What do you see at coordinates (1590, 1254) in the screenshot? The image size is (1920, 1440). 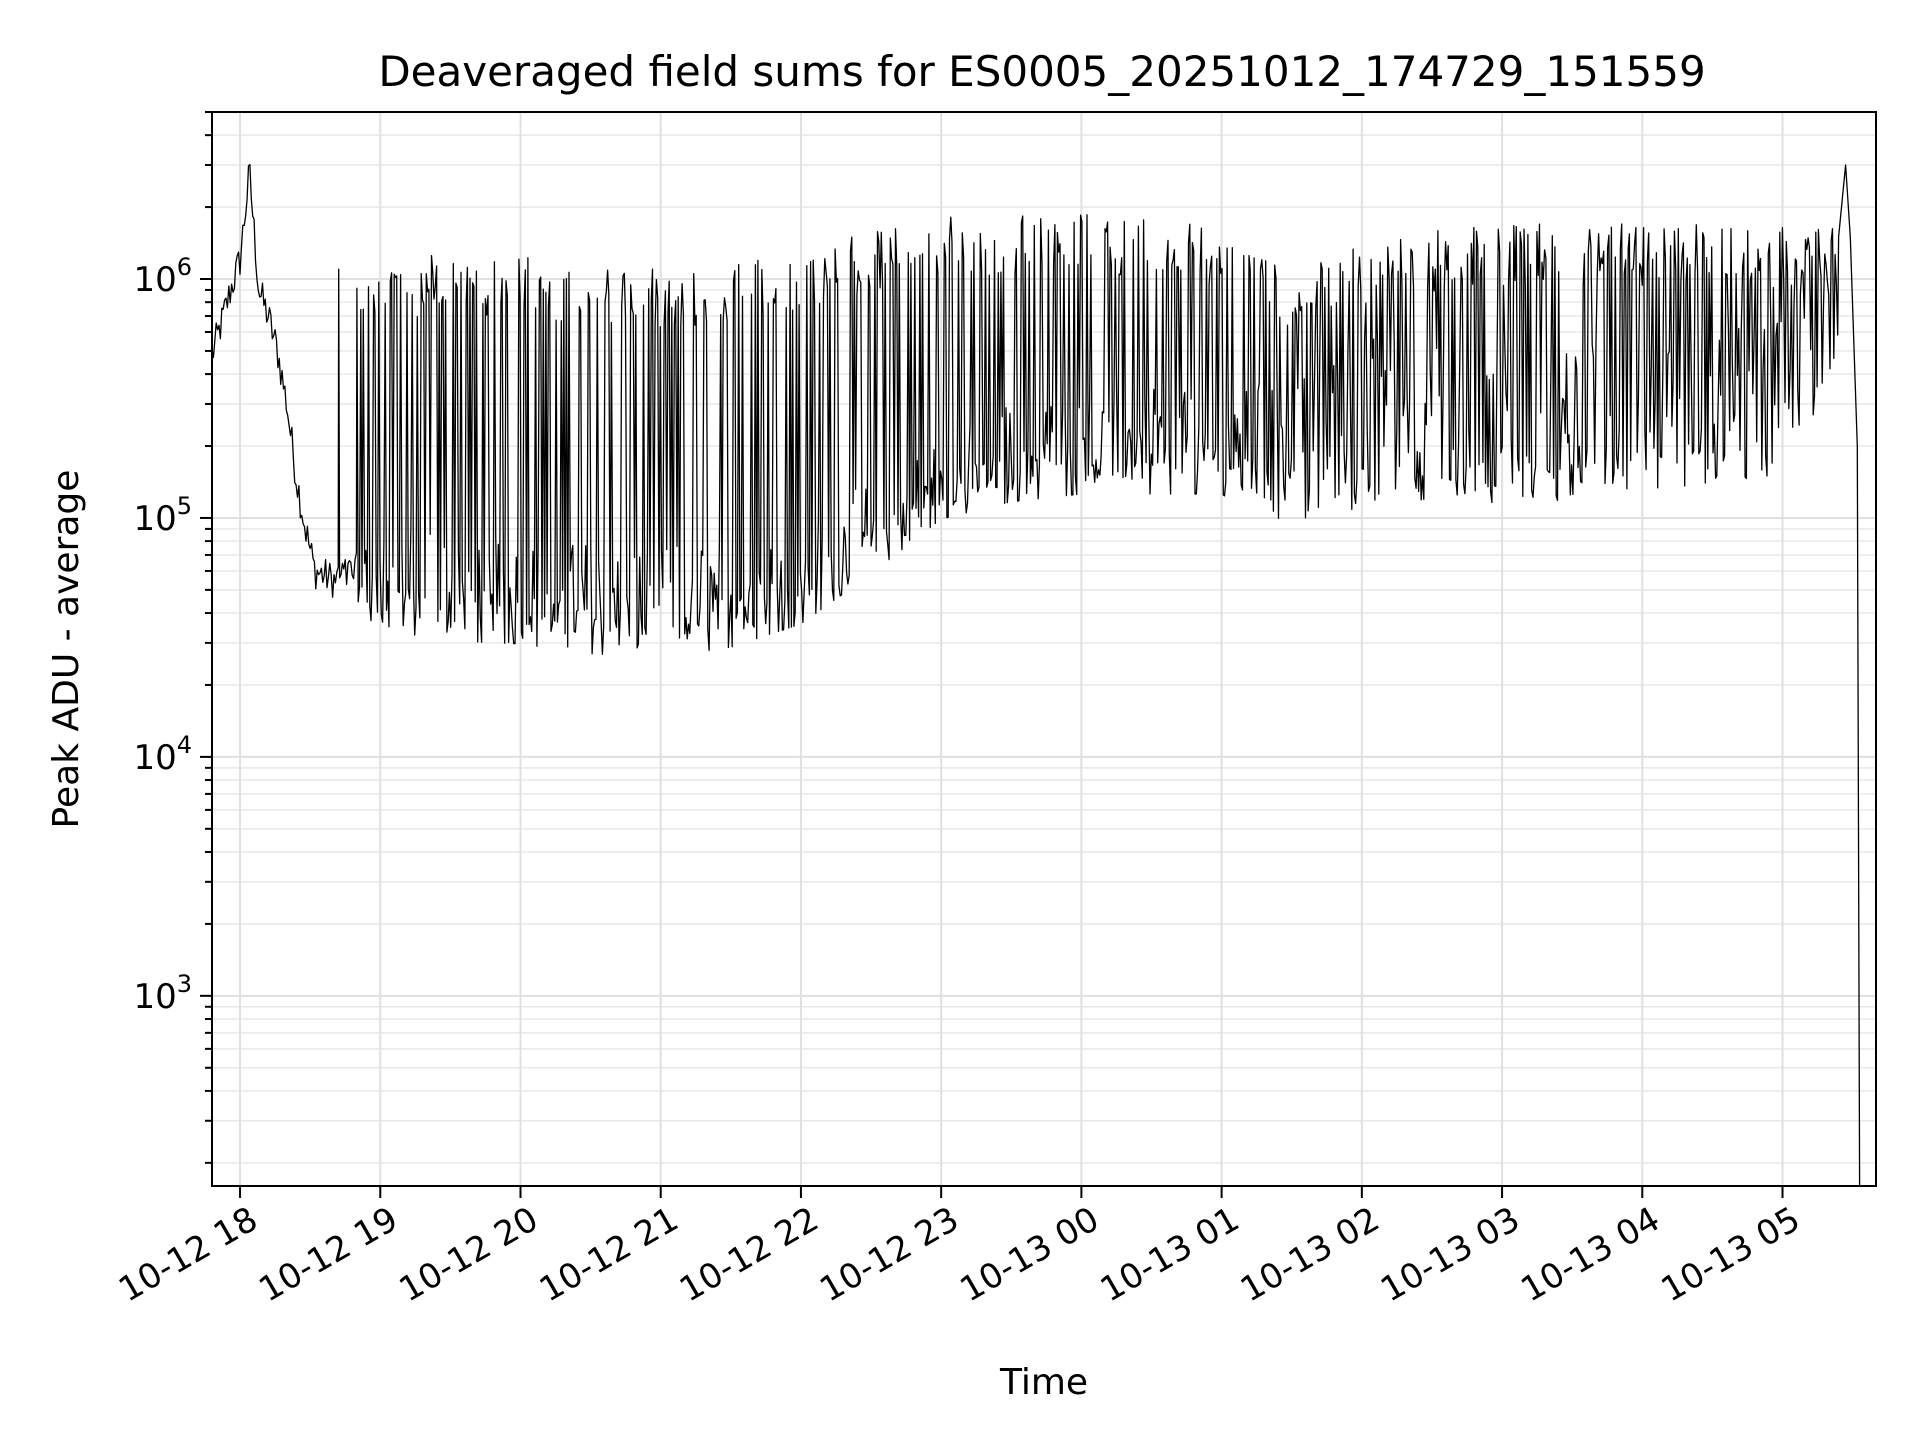 I see `x-tick-label: 10-13 04` at bounding box center [1590, 1254].